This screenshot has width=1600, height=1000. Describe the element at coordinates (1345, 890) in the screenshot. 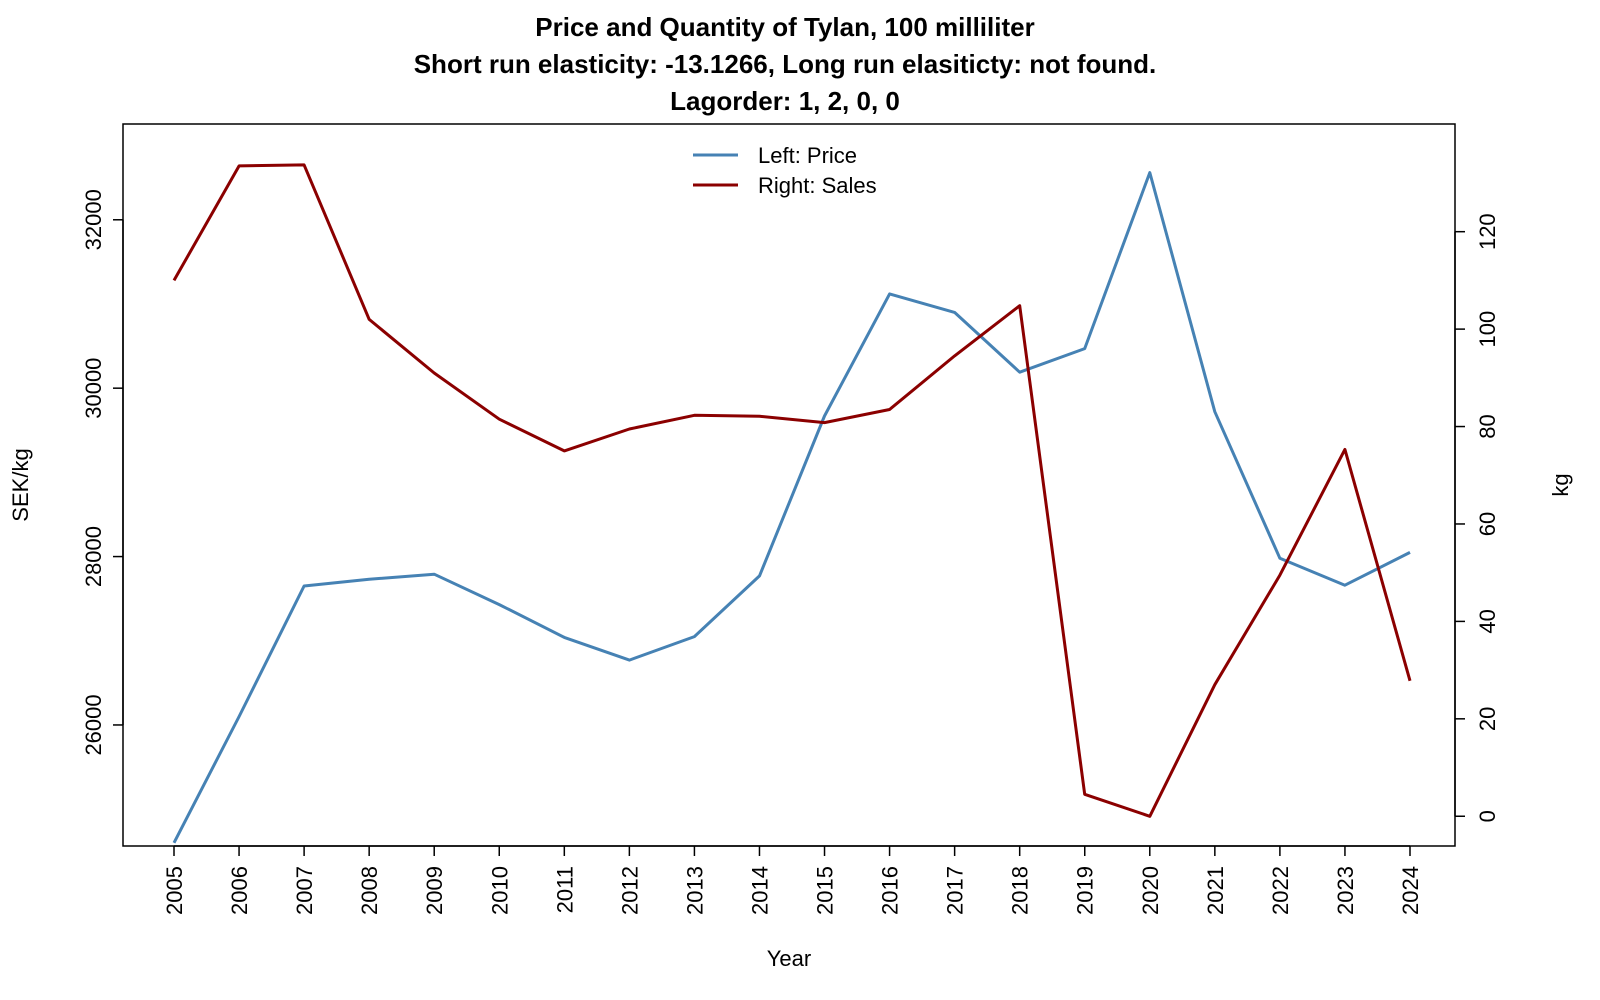

I see `x-tick-label: 2023` at that location.